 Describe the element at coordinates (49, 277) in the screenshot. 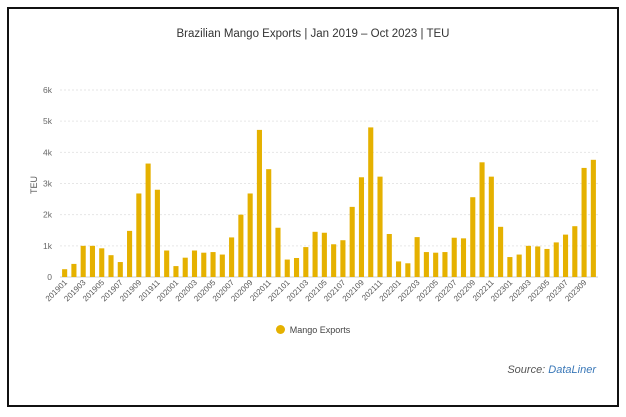

I see `y-tick-label: 0` at that location.